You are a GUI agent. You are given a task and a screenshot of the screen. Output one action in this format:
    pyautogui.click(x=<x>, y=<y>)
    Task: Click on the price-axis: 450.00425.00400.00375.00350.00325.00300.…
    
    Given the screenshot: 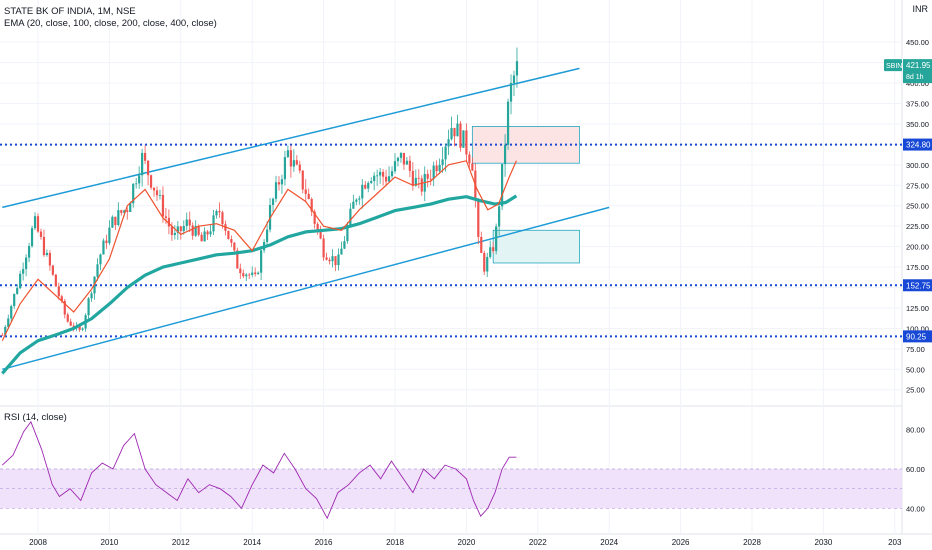 What is the action you would take?
    pyautogui.click(x=917, y=275)
    